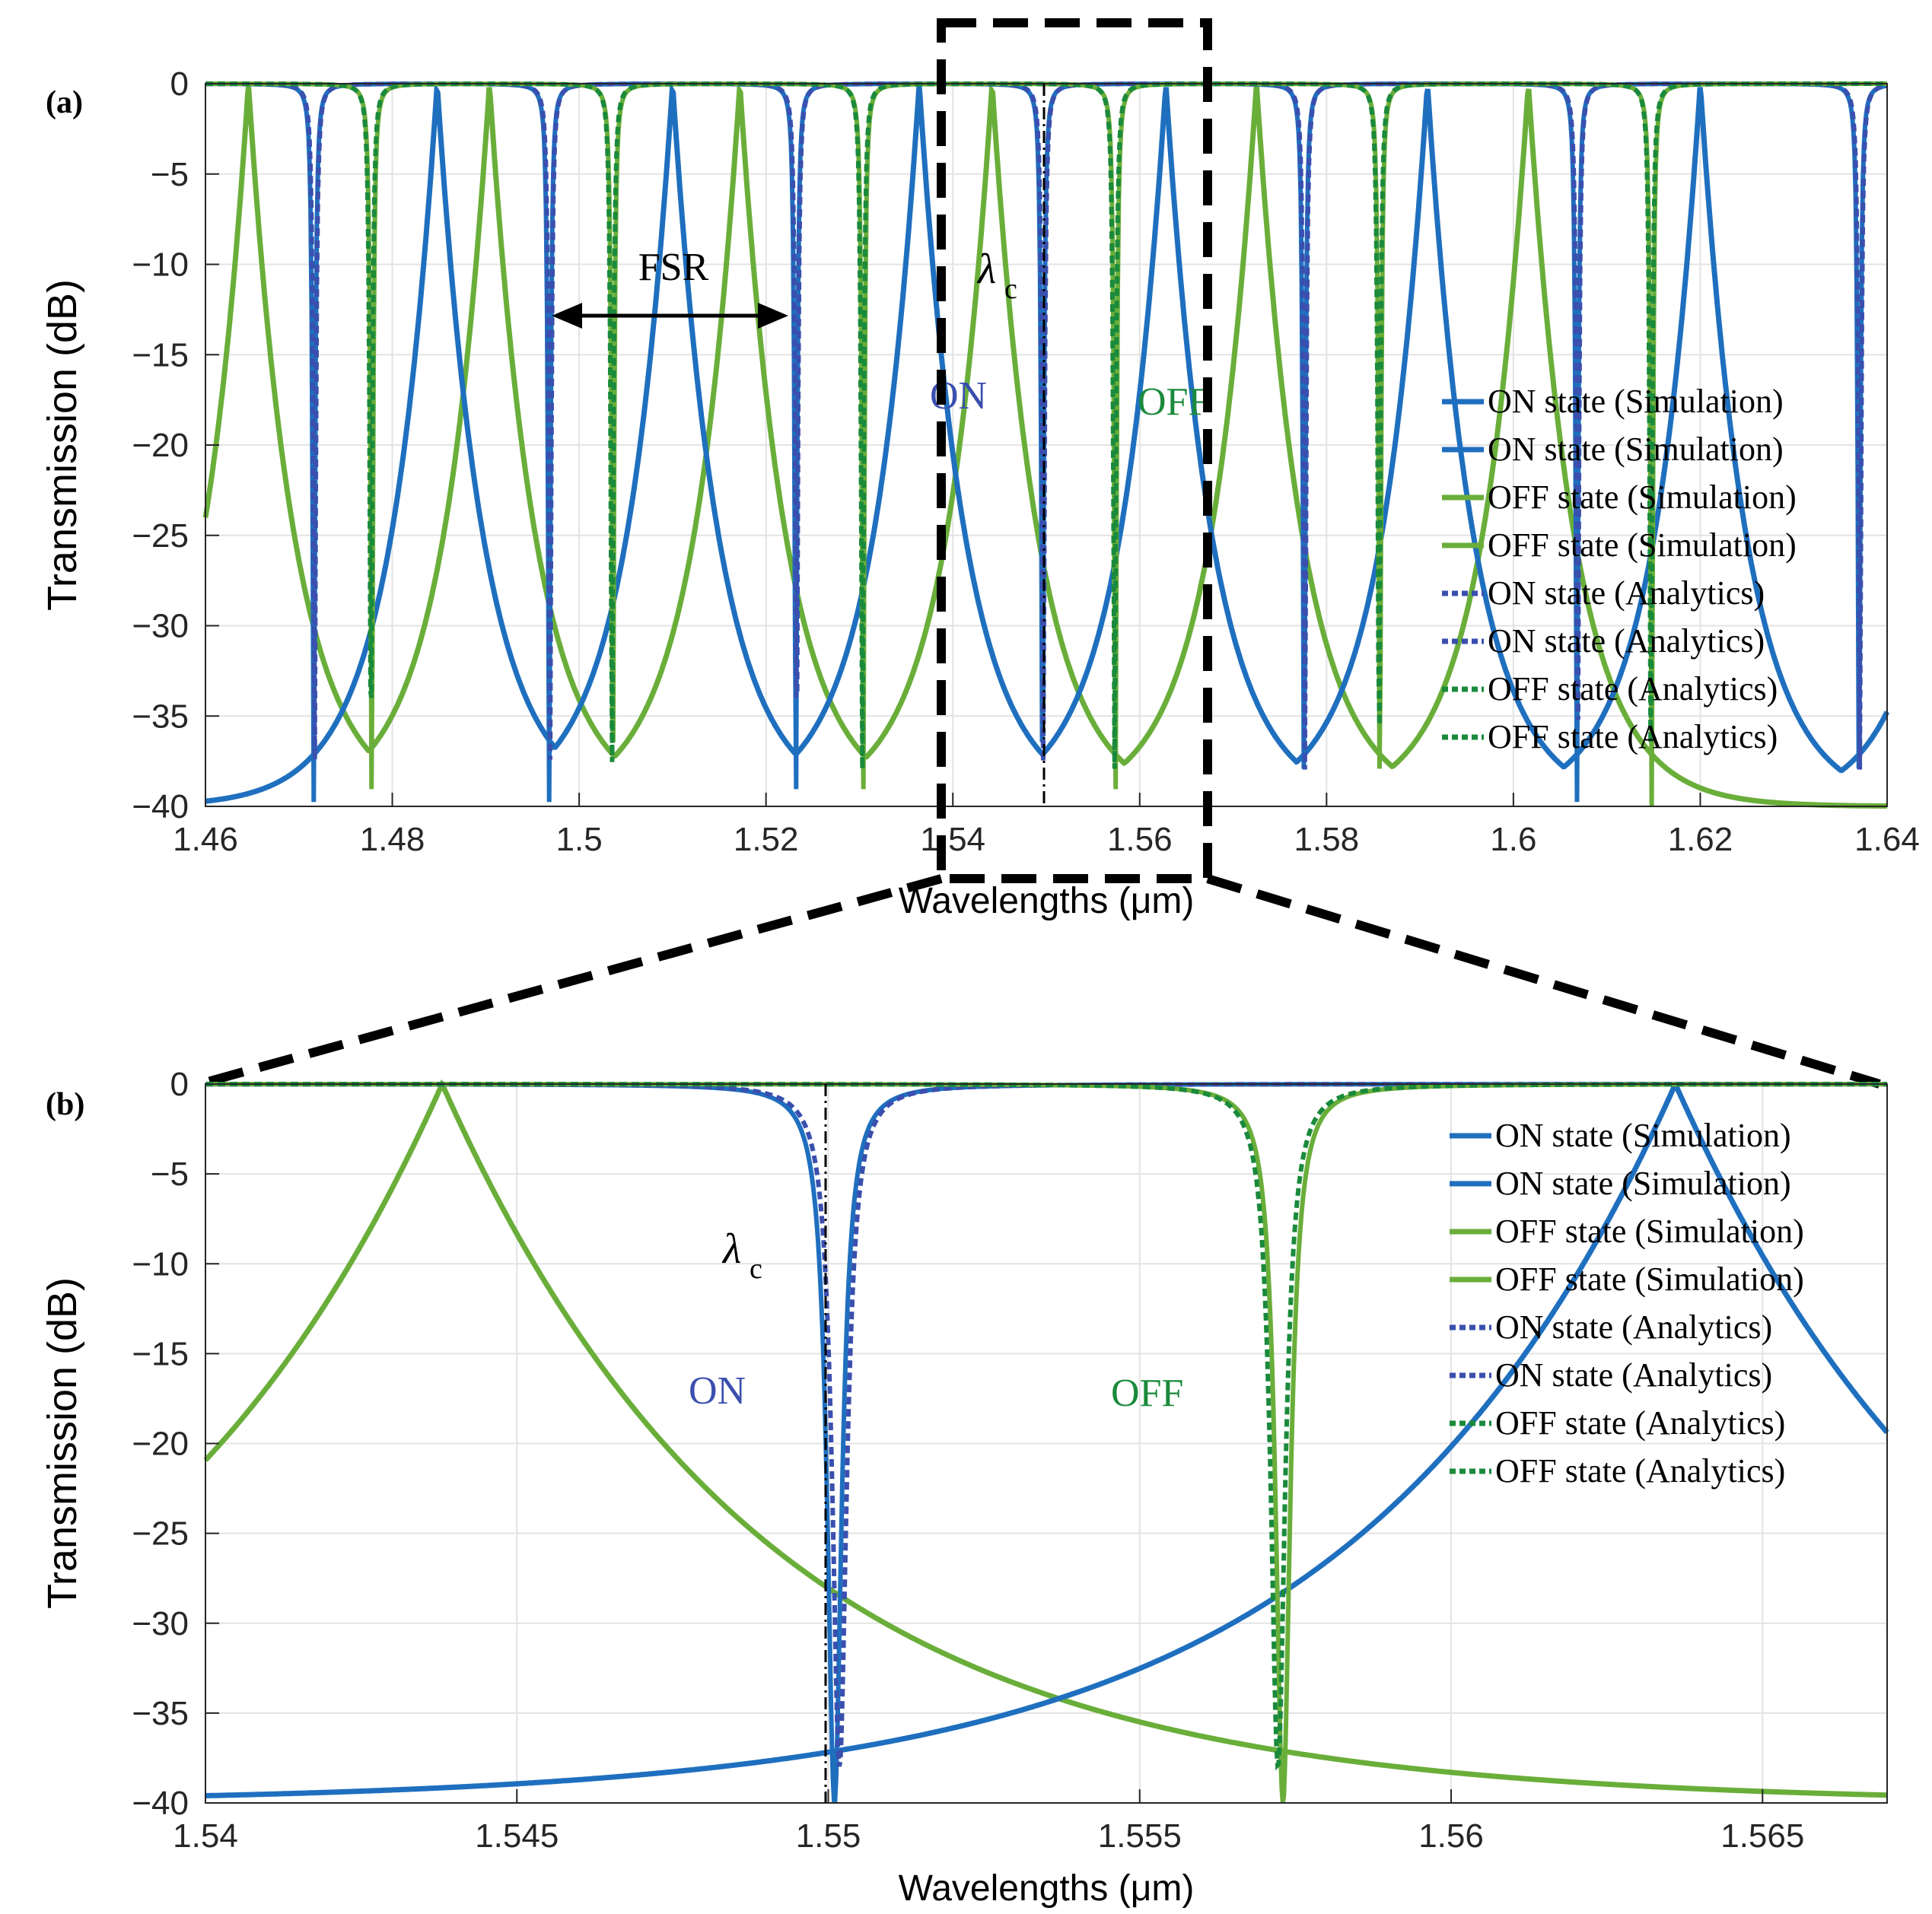  What do you see at coordinates (1700, 839) in the screenshot?
I see `x-tick-label: 1.62` at bounding box center [1700, 839].